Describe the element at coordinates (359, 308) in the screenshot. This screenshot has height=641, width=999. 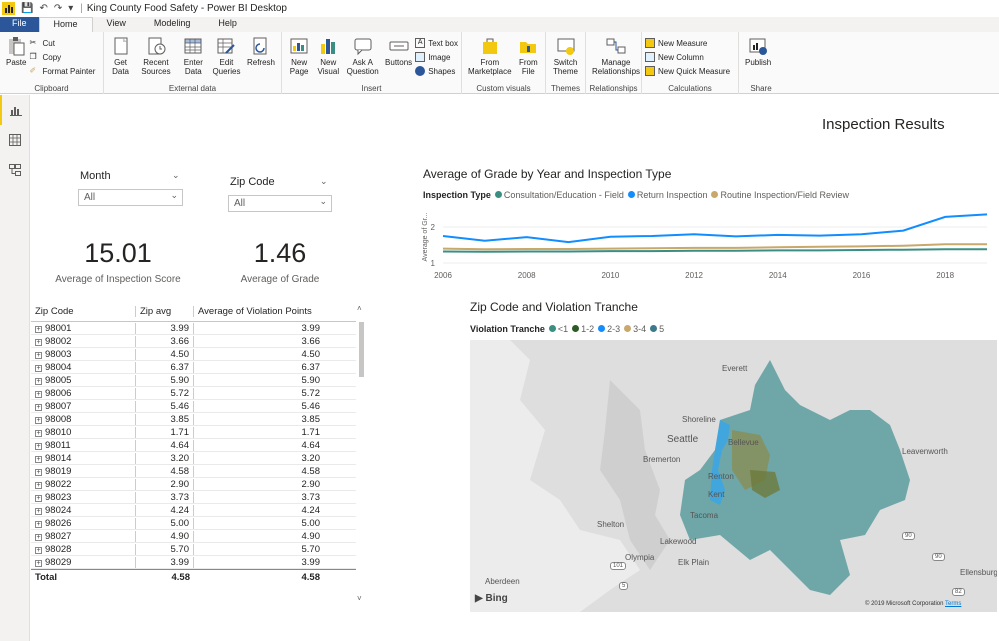
I see `scroll-up-icon: ˄` at that location.